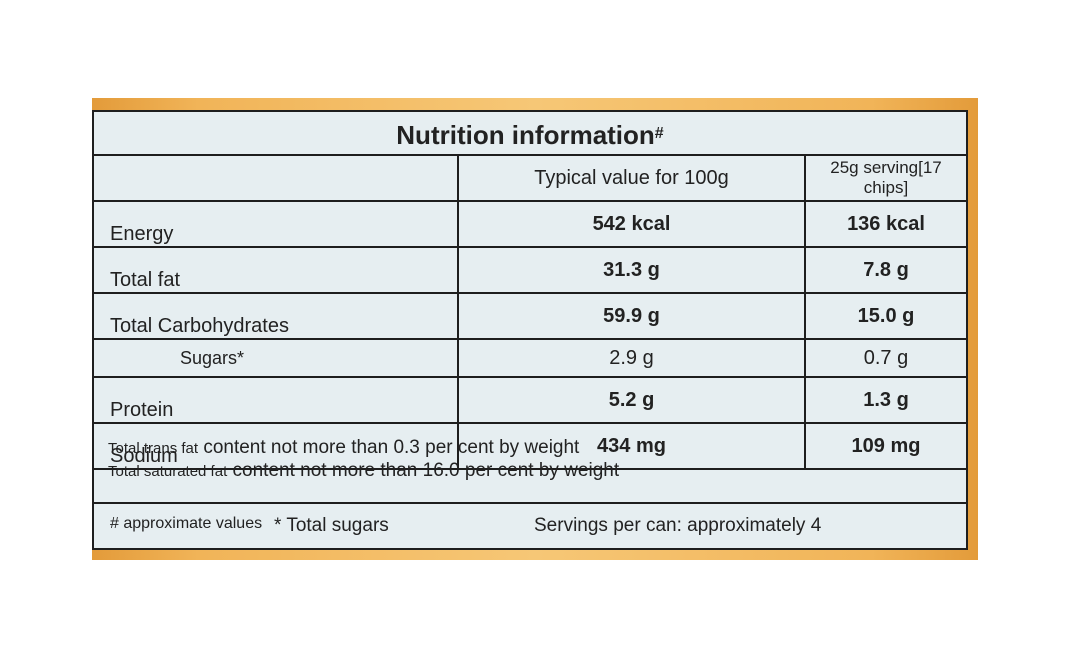 This screenshot has width=1068, height=671. What do you see at coordinates (276, 224) in the screenshot?
I see `nutrient-label: Energy` at bounding box center [276, 224].